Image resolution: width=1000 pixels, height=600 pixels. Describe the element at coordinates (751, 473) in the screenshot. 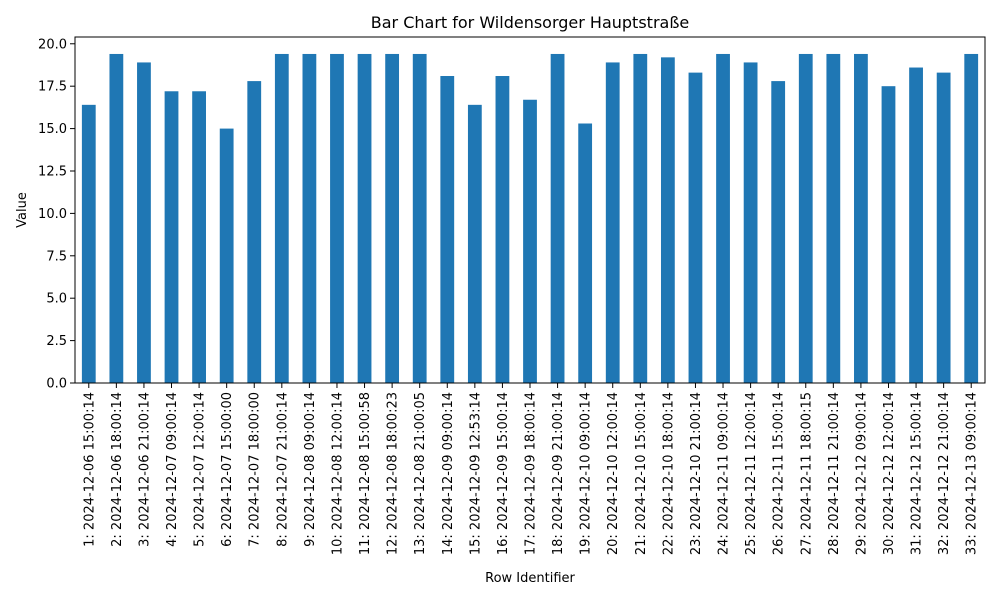

I see `x-tick-label: 25: 2024-12-11 12:00:14` at that location.